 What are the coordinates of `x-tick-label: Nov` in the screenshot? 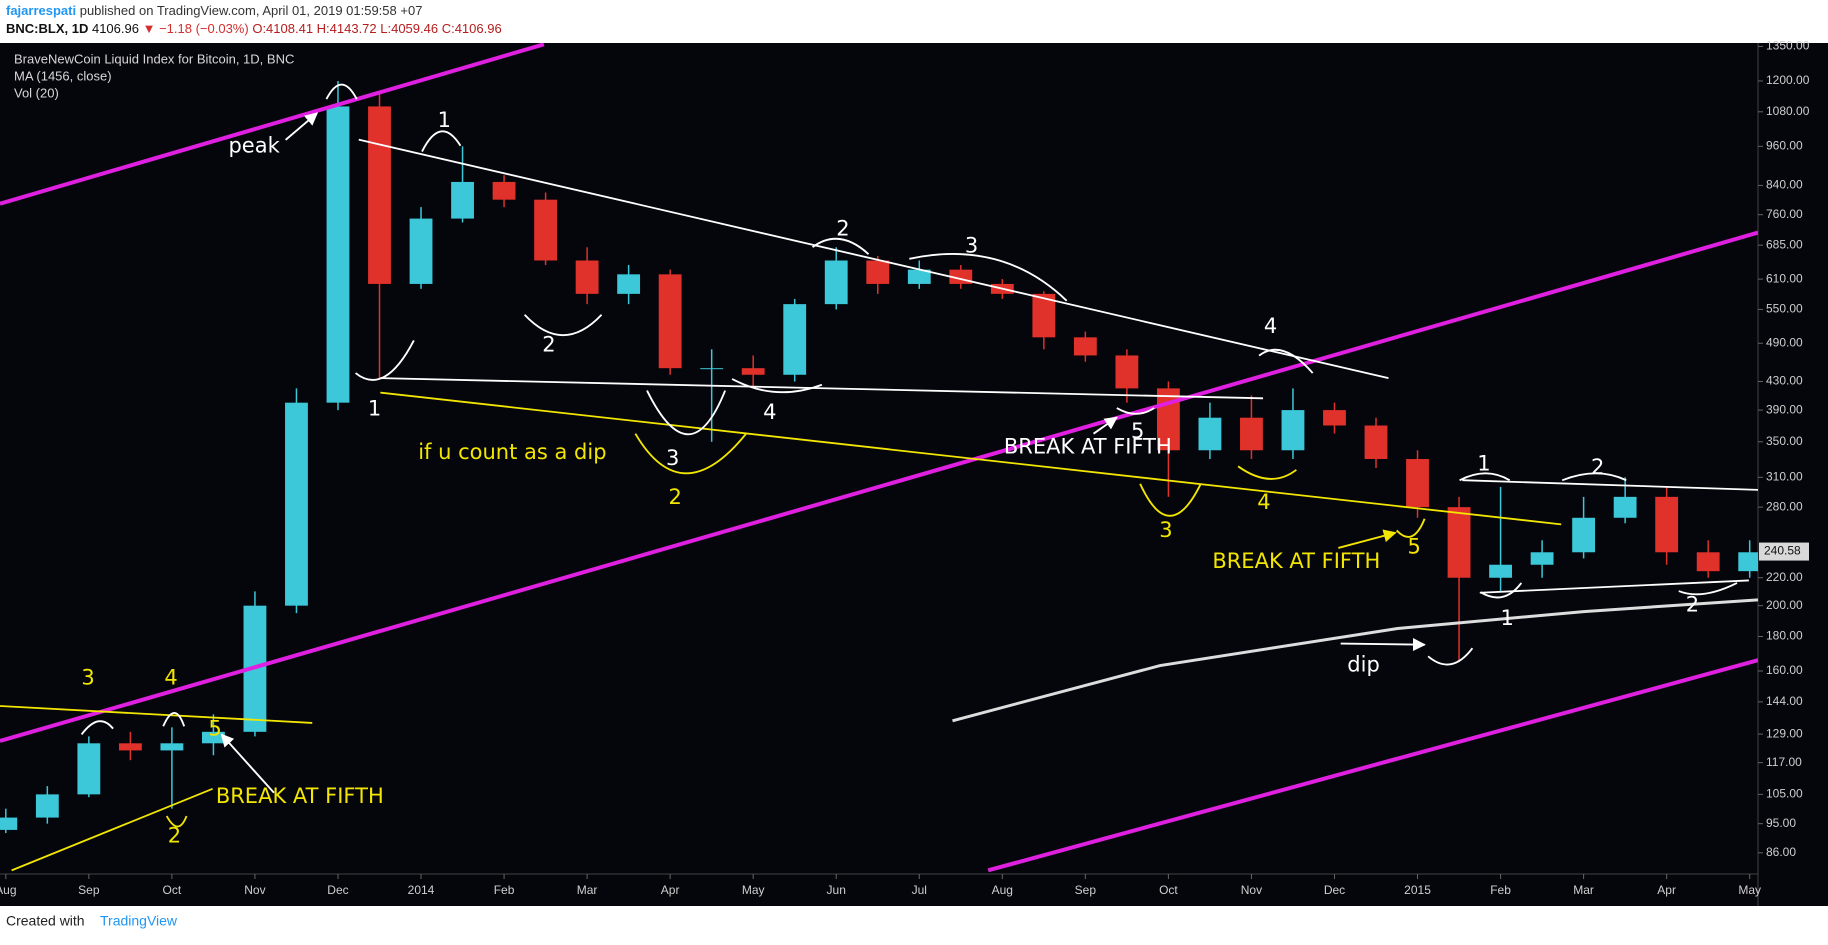 It's located at (254, 890).